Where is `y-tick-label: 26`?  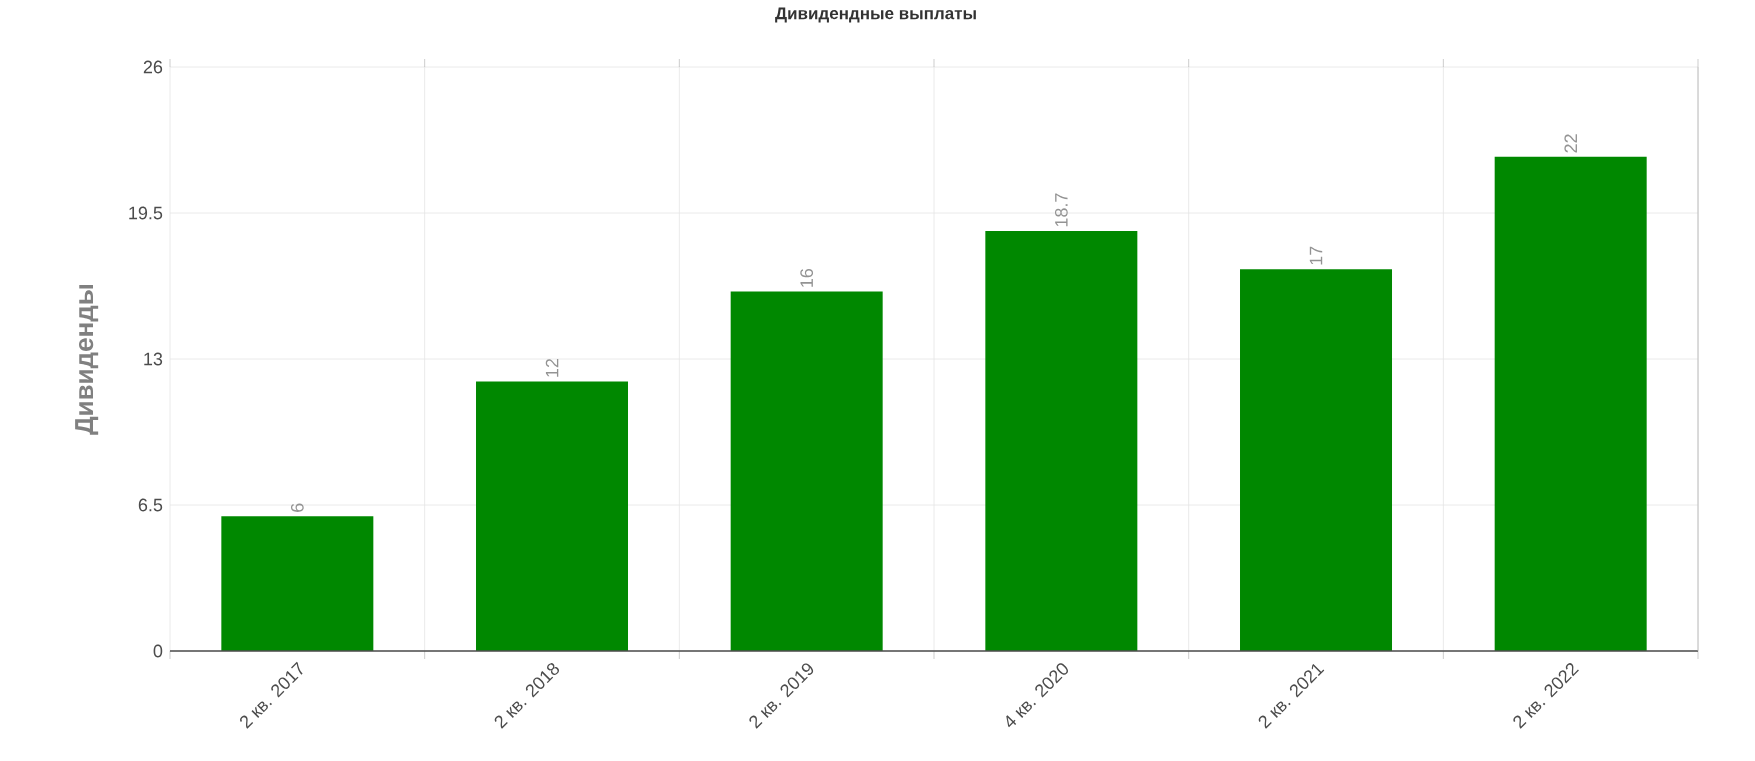 y-tick-label: 26 is located at coordinates (153, 67).